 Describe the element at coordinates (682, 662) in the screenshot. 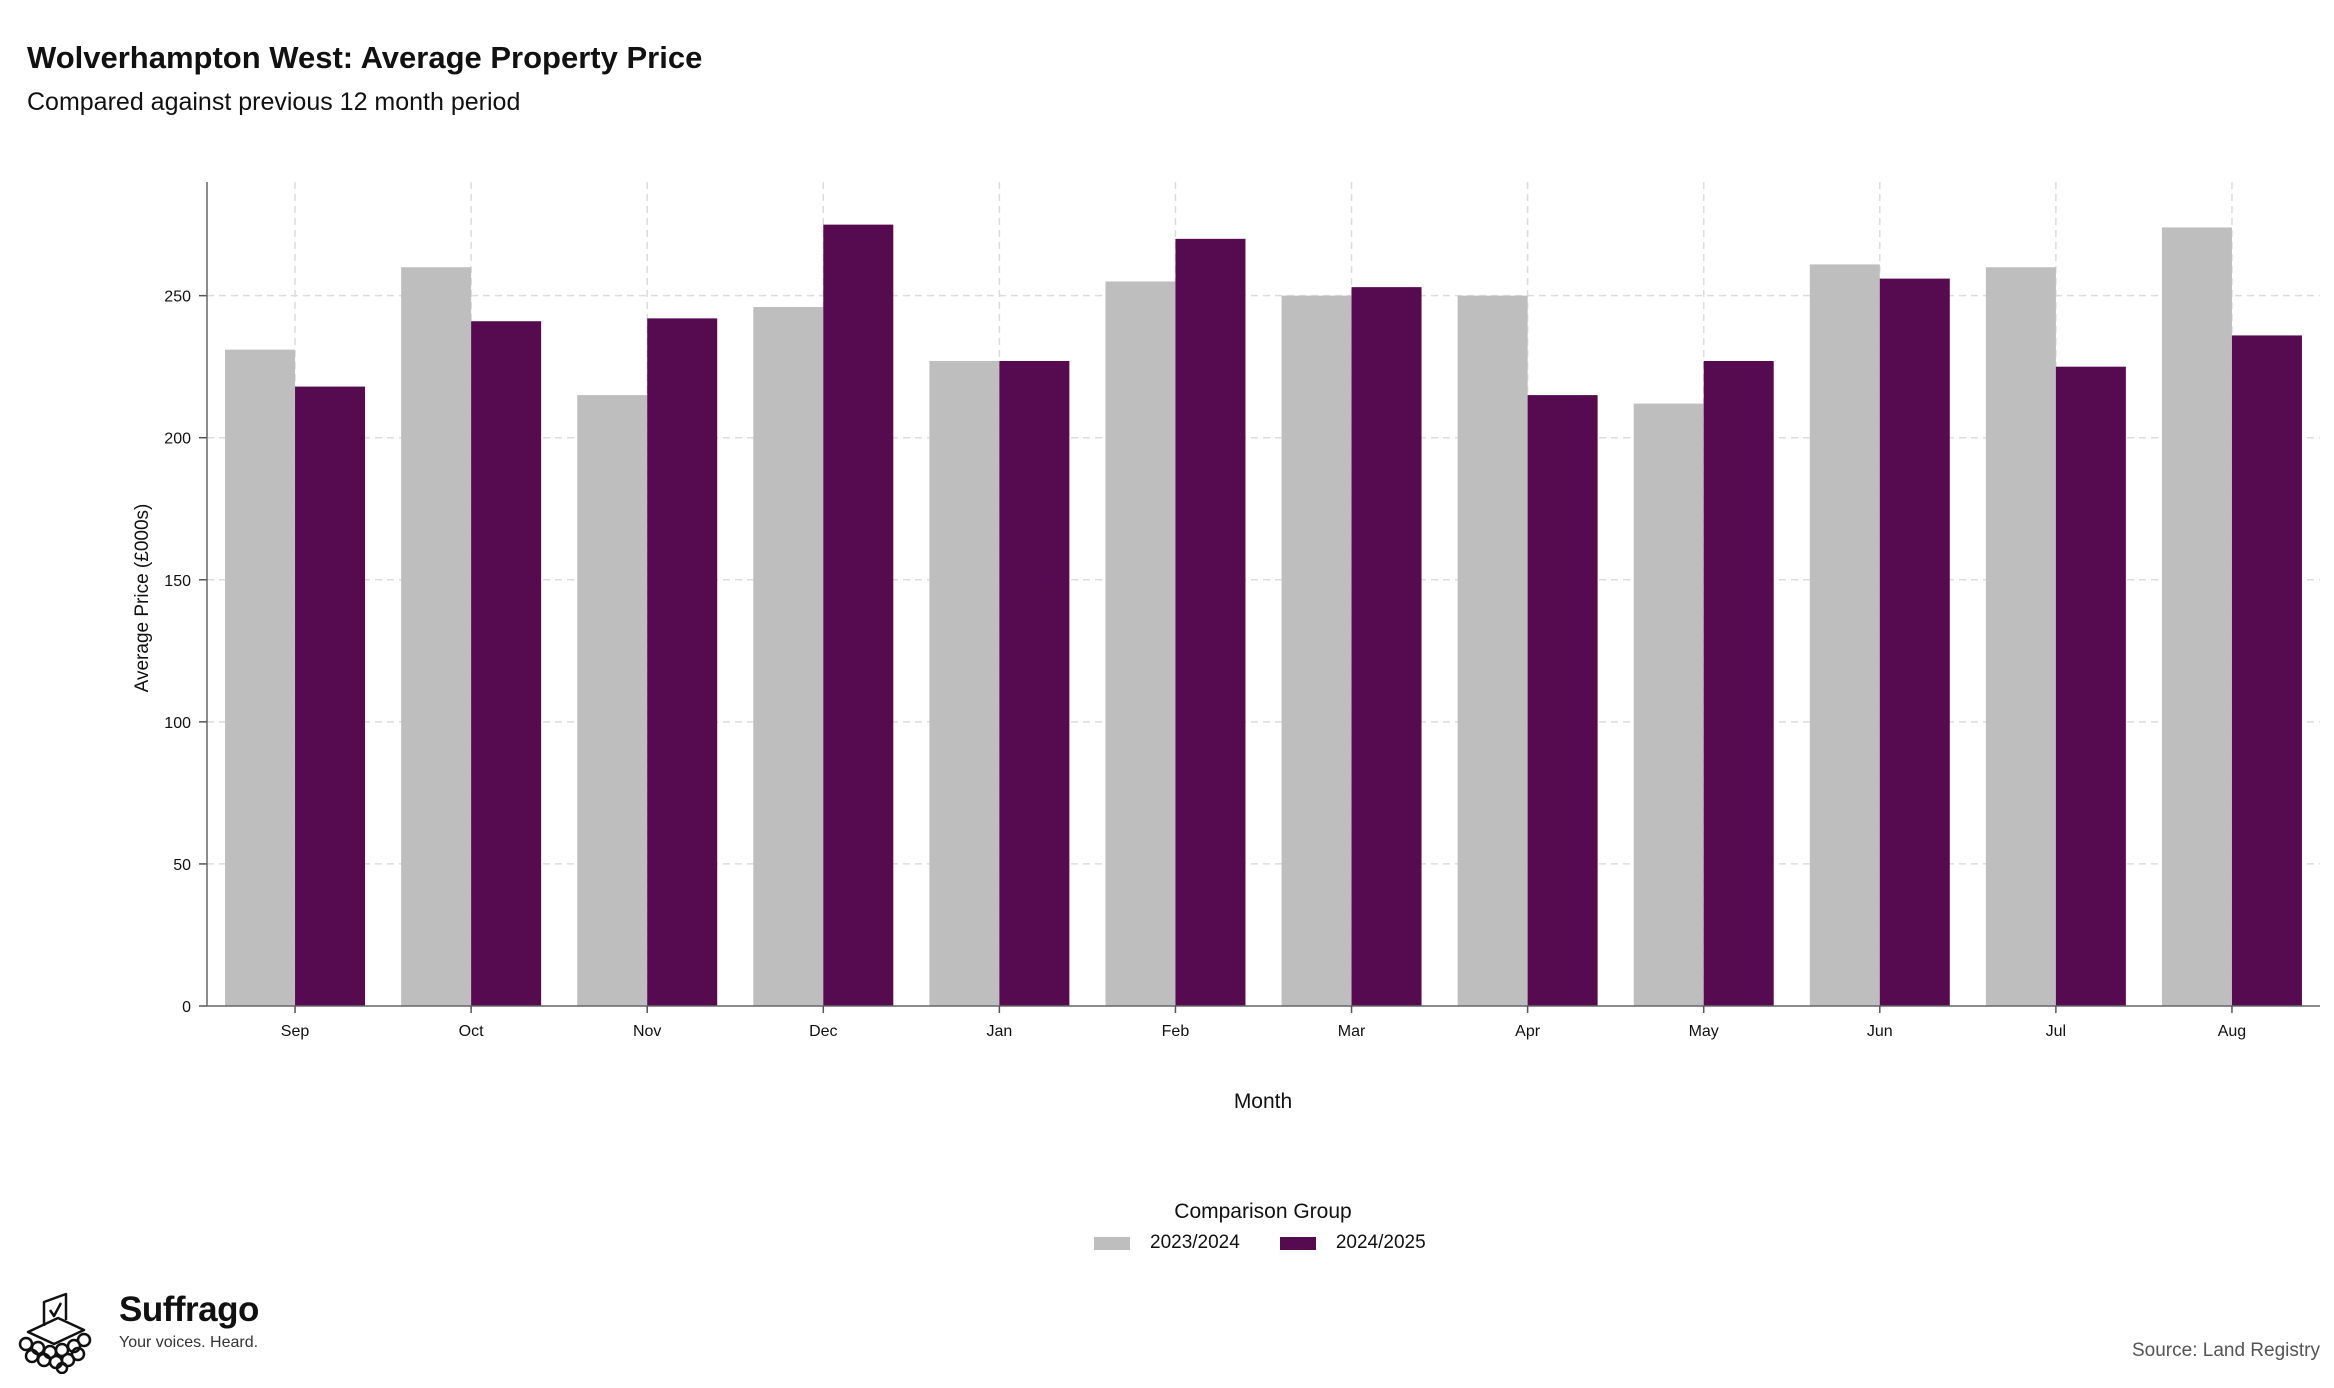

I see `bar-2024-2025-nov` at that location.